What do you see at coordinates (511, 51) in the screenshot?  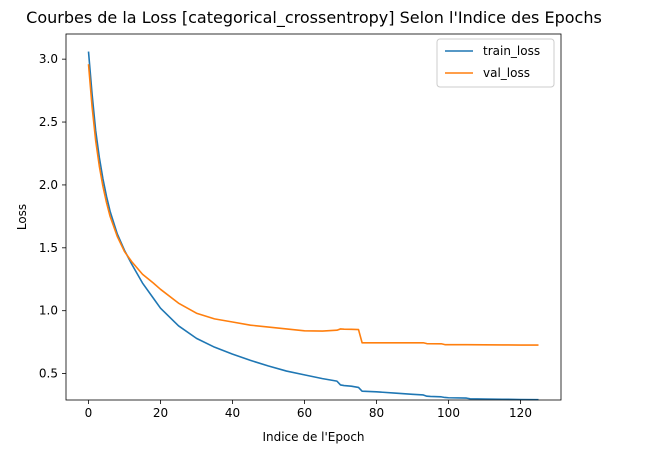 I see `legend-label-train_loss: train_loss` at bounding box center [511, 51].